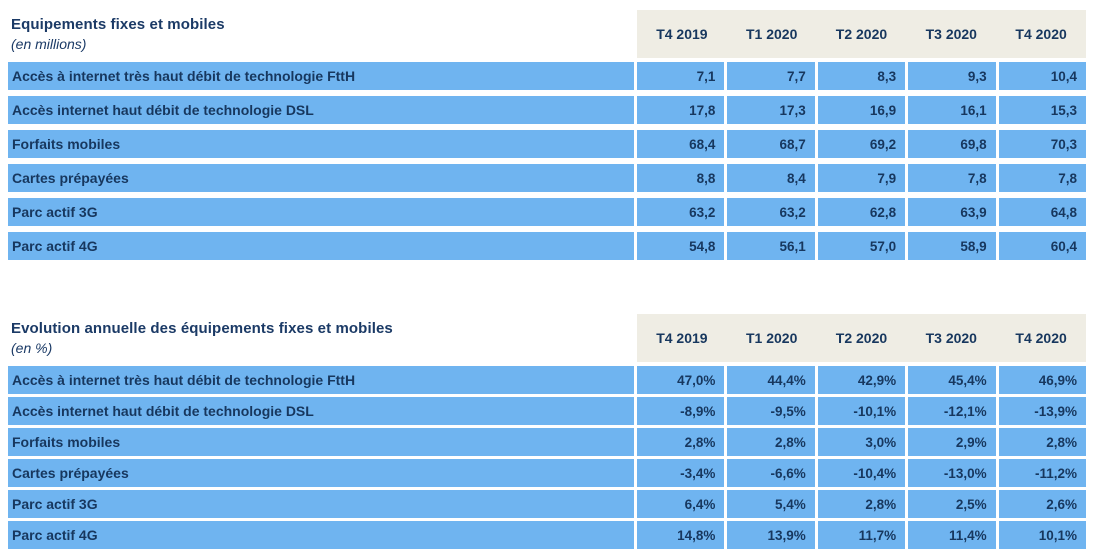 The image size is (1093, 549). I want to click on value-cell: 2,5%, so click(952, 504).